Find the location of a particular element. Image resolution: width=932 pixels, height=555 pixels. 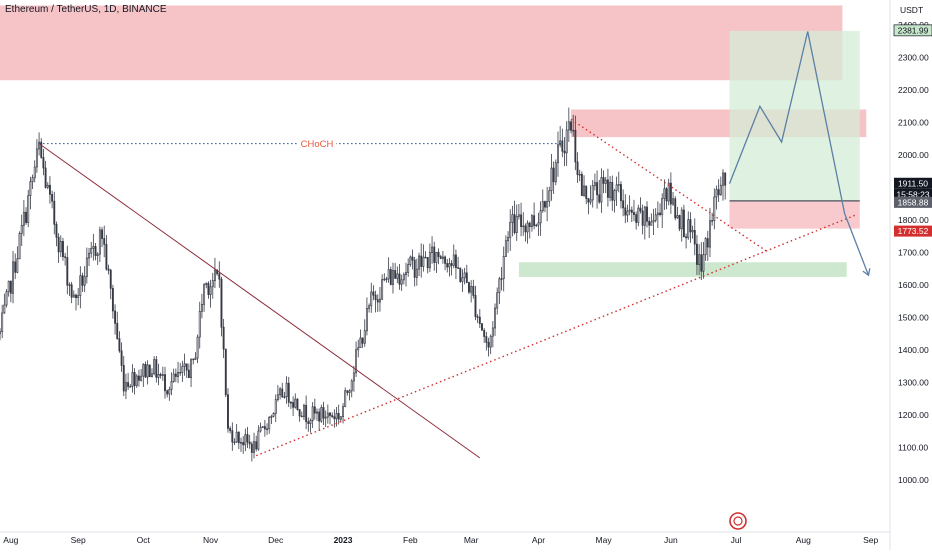

price-tick-label: 1700.00 is located at coordinates (913, 253).